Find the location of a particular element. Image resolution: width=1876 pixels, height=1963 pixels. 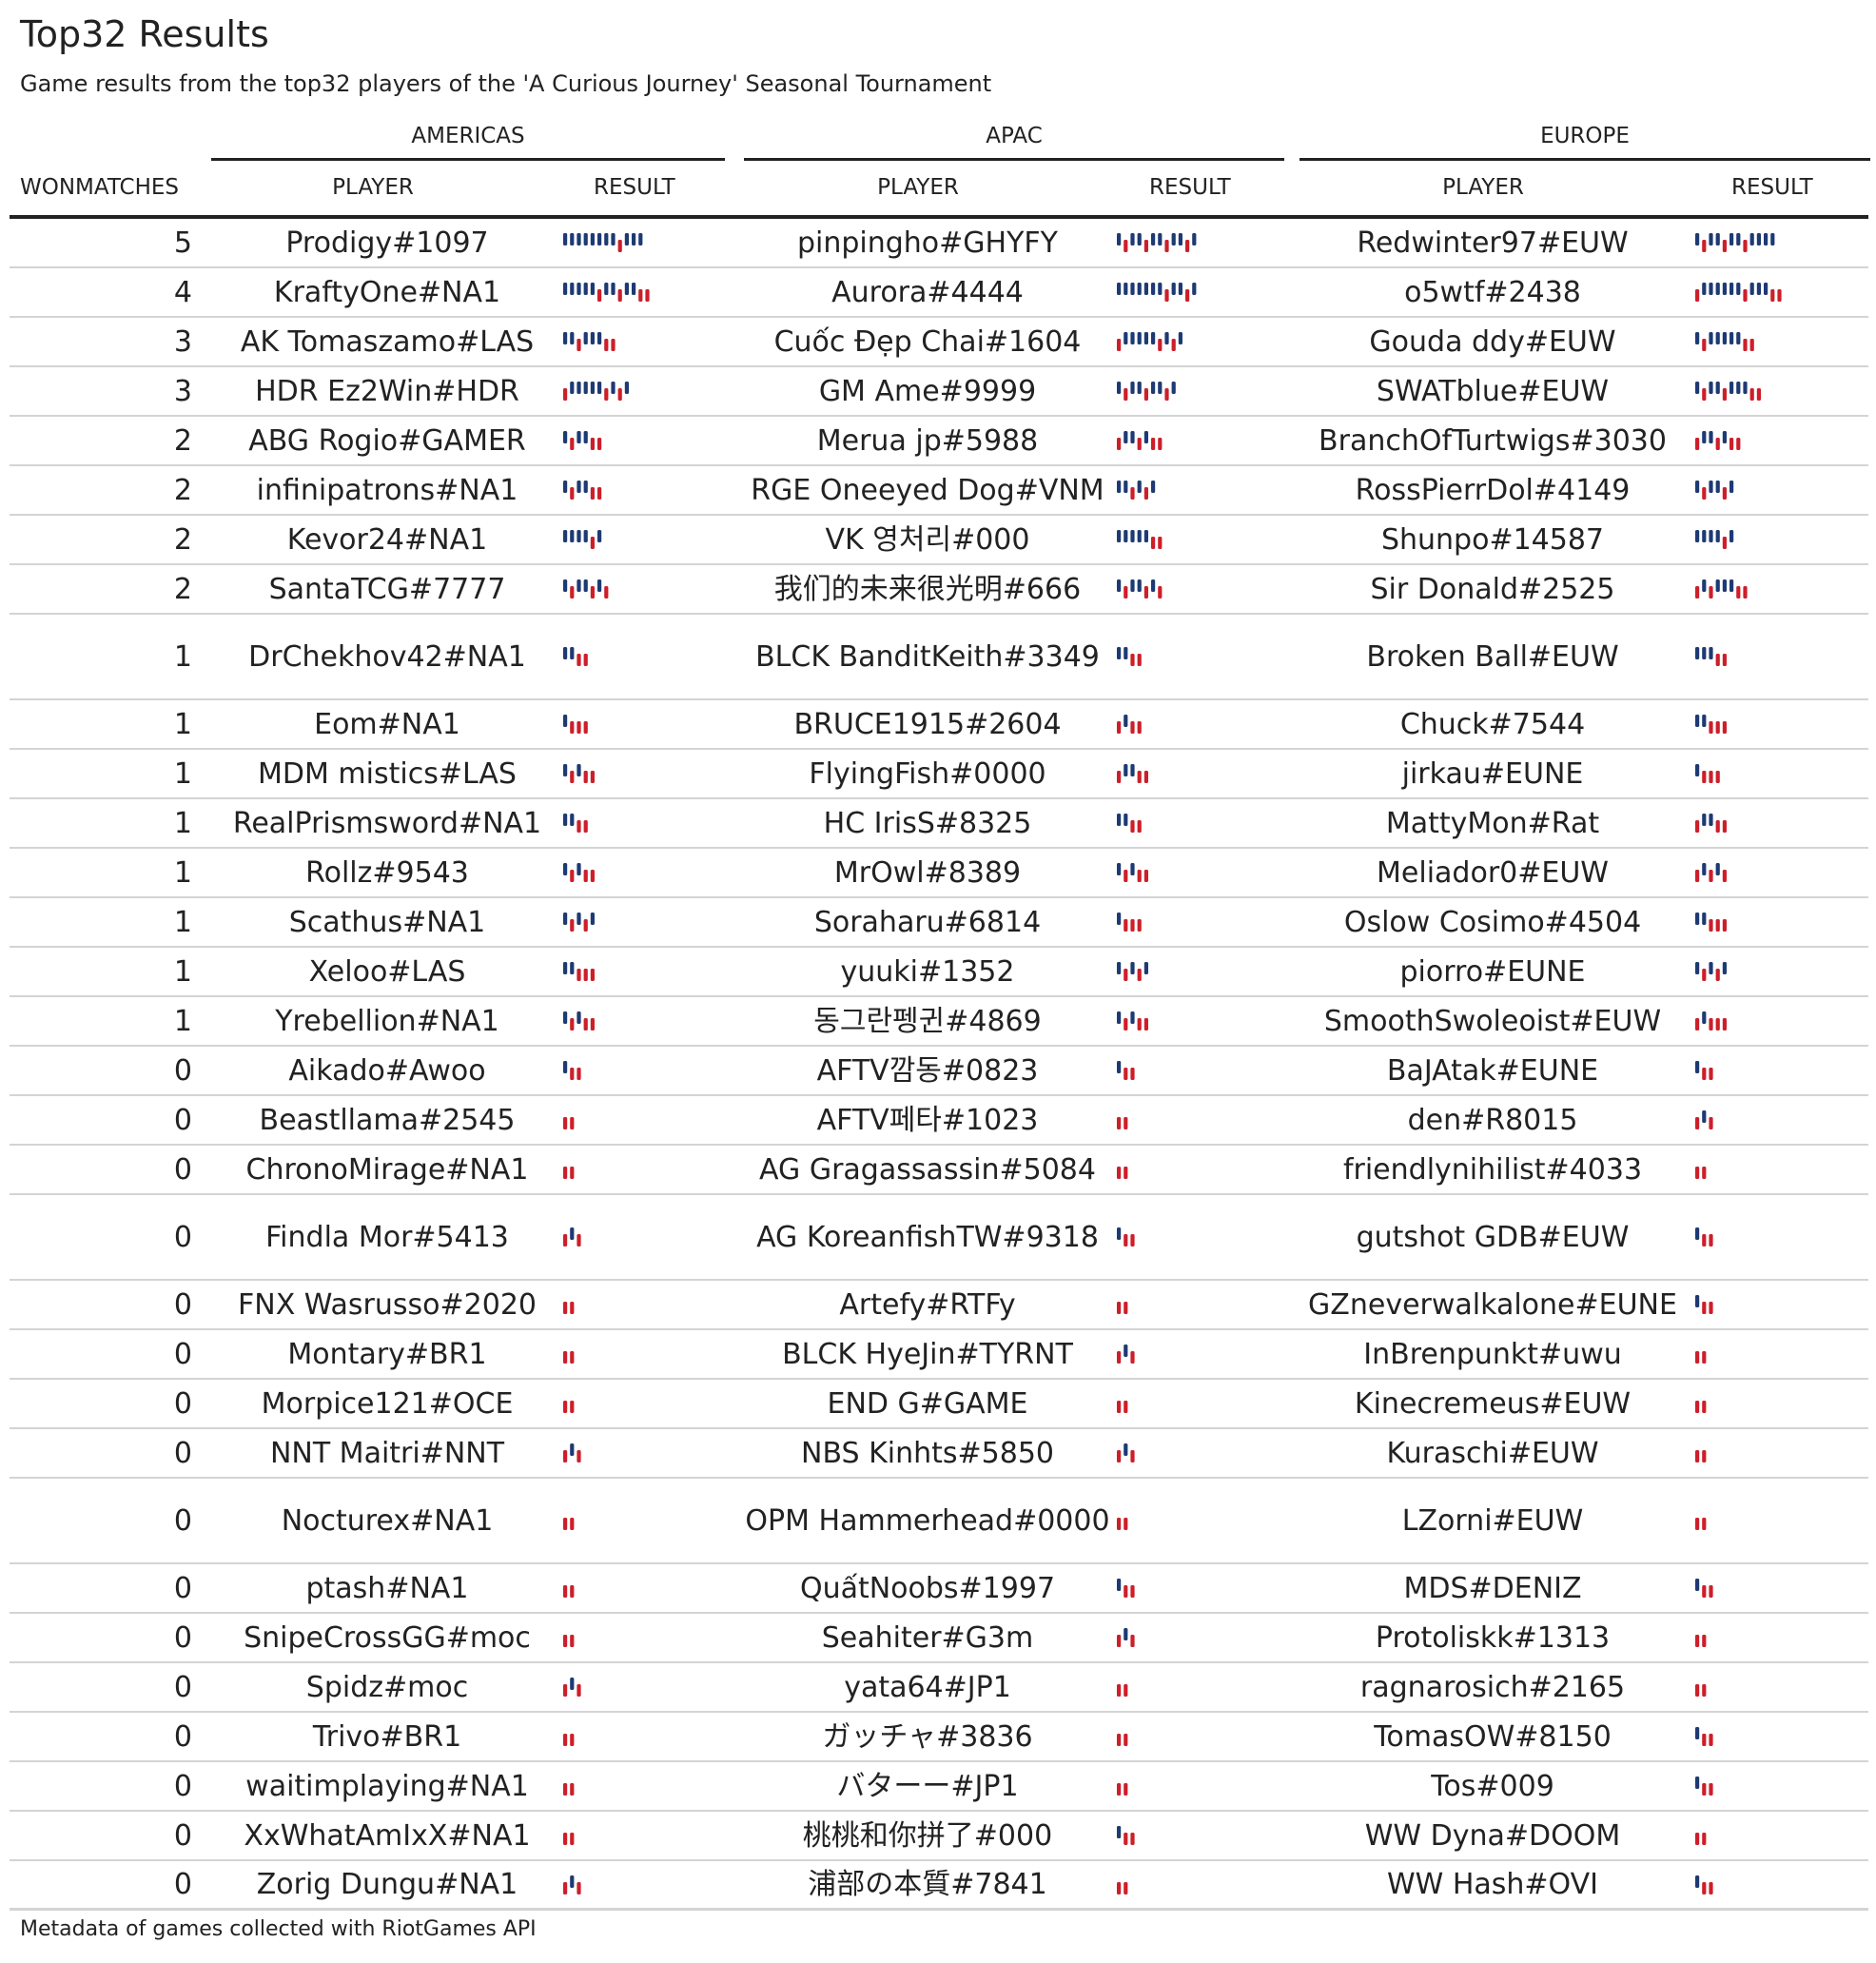

player-name-europe: MDS#DENIZ is located at coordinates (1492, 1588).